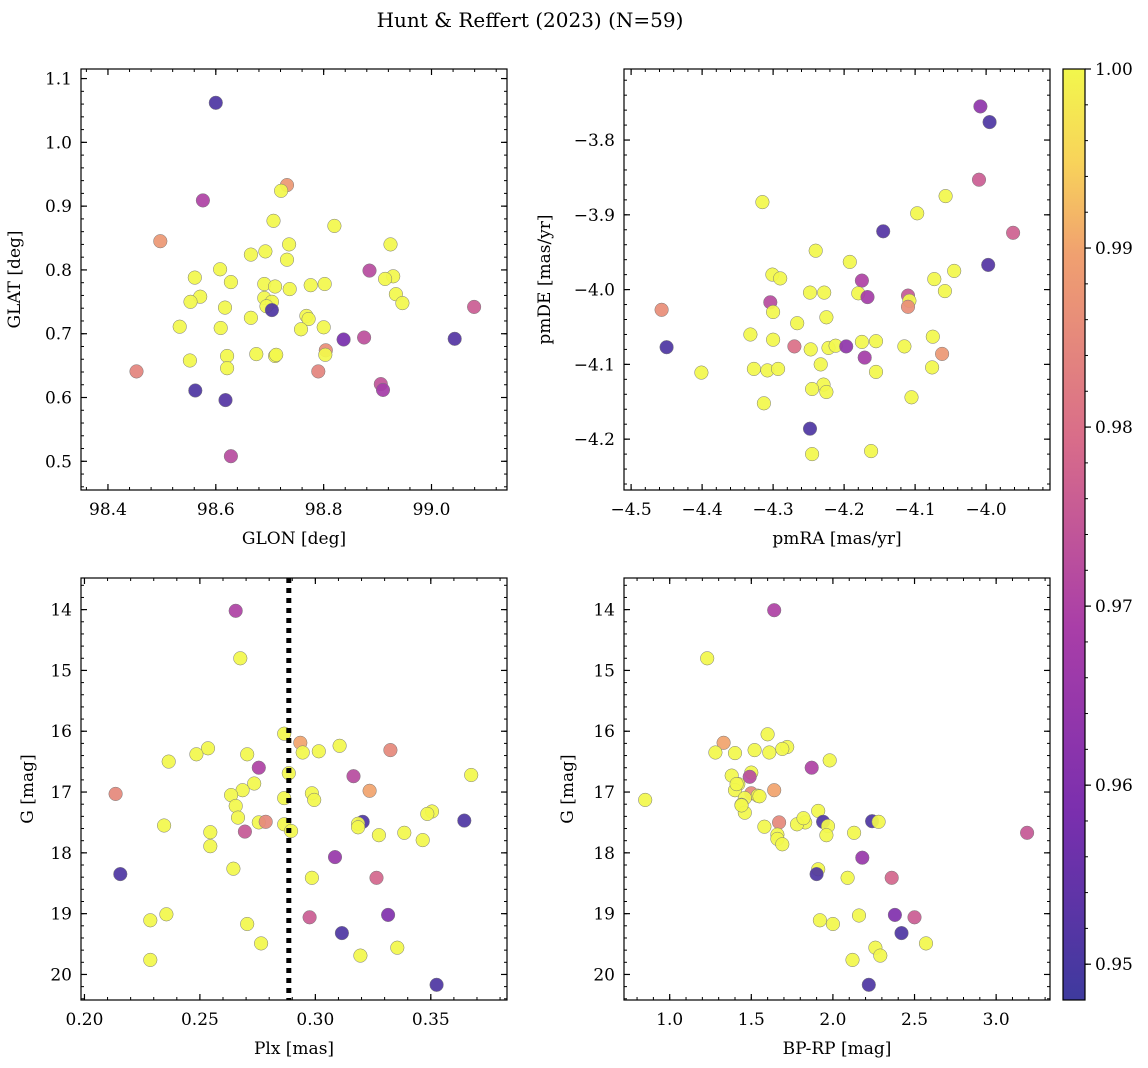 This screenshot has height=1068, width=1148. I want to click on x-tick-label: 0.20, so click(85, 1020).